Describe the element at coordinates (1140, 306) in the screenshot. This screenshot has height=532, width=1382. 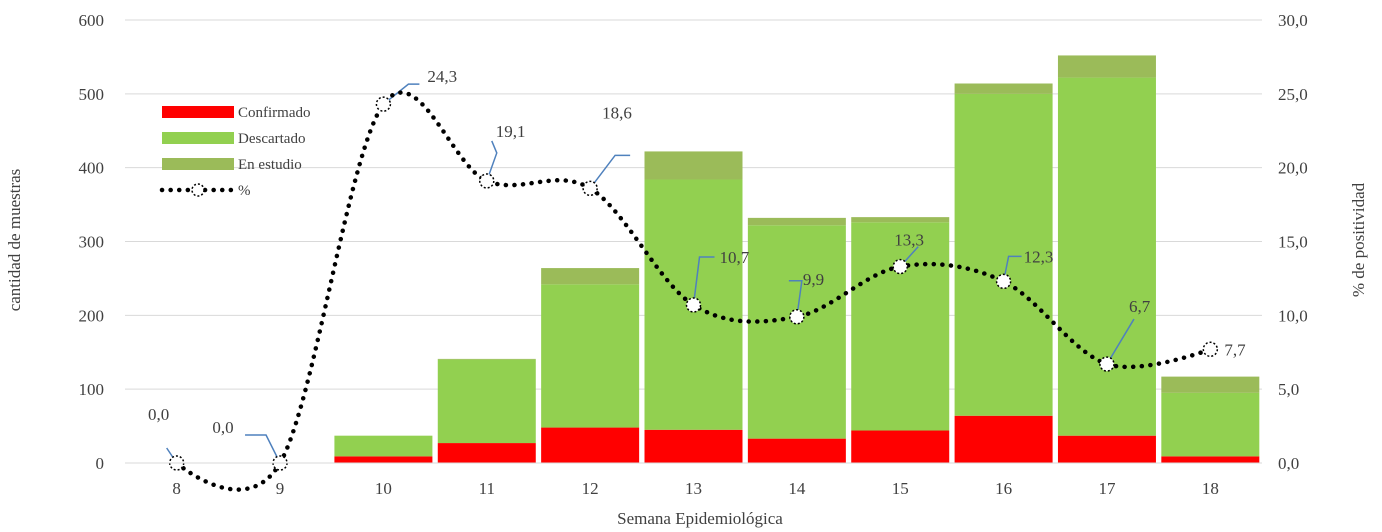
I see `data-label: 6,7` at that location.